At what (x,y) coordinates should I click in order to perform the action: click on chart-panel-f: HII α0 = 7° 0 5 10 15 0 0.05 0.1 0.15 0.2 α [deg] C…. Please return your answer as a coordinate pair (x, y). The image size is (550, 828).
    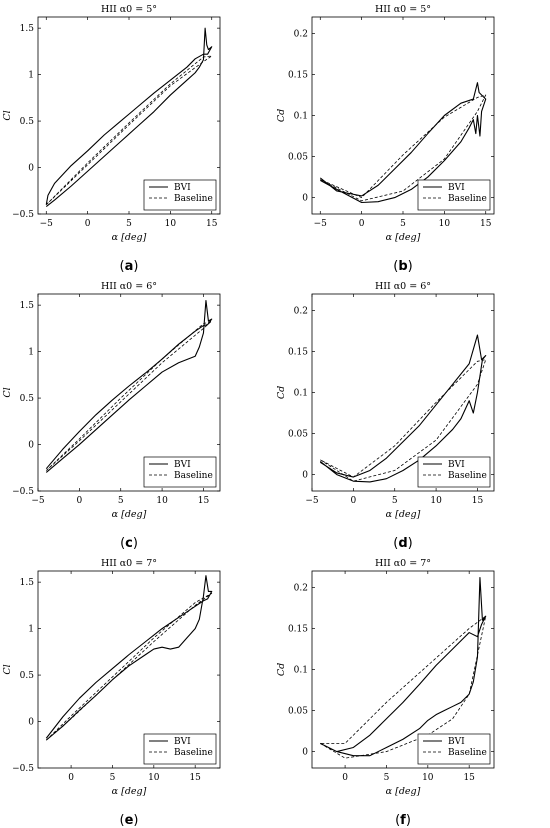
    Looking at the image, I should click on (385, 693).